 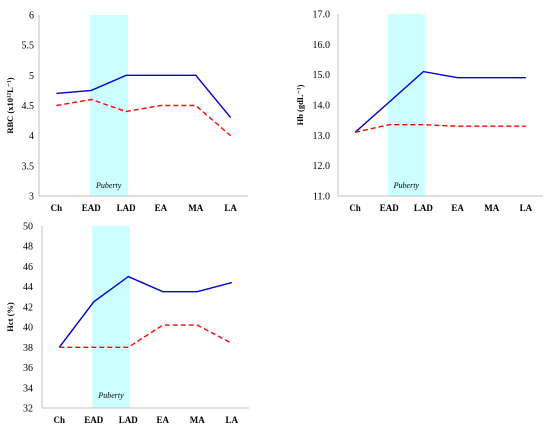 I want to click on rbc-y-tick-label: 4.5, so click(x=28, y=106).